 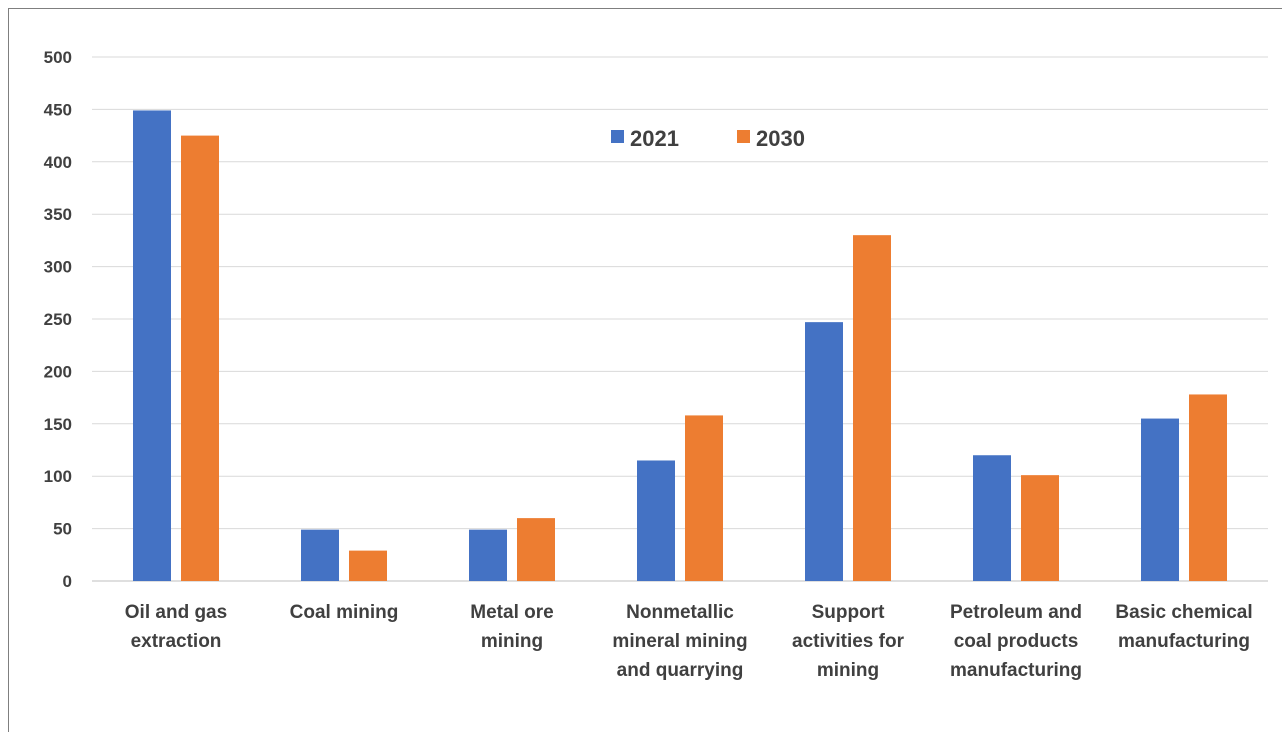 What do you see at coordinates (743, 136) in the screenshot?
I see `legend-swatch-2030` at bounding box center [743, 136].